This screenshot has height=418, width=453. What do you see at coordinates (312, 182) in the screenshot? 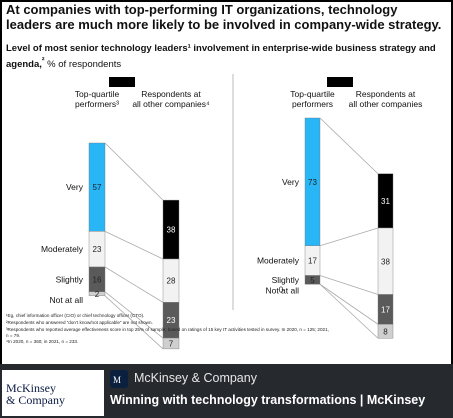
I see `data-label: 73` at bounding box center [312, 182].